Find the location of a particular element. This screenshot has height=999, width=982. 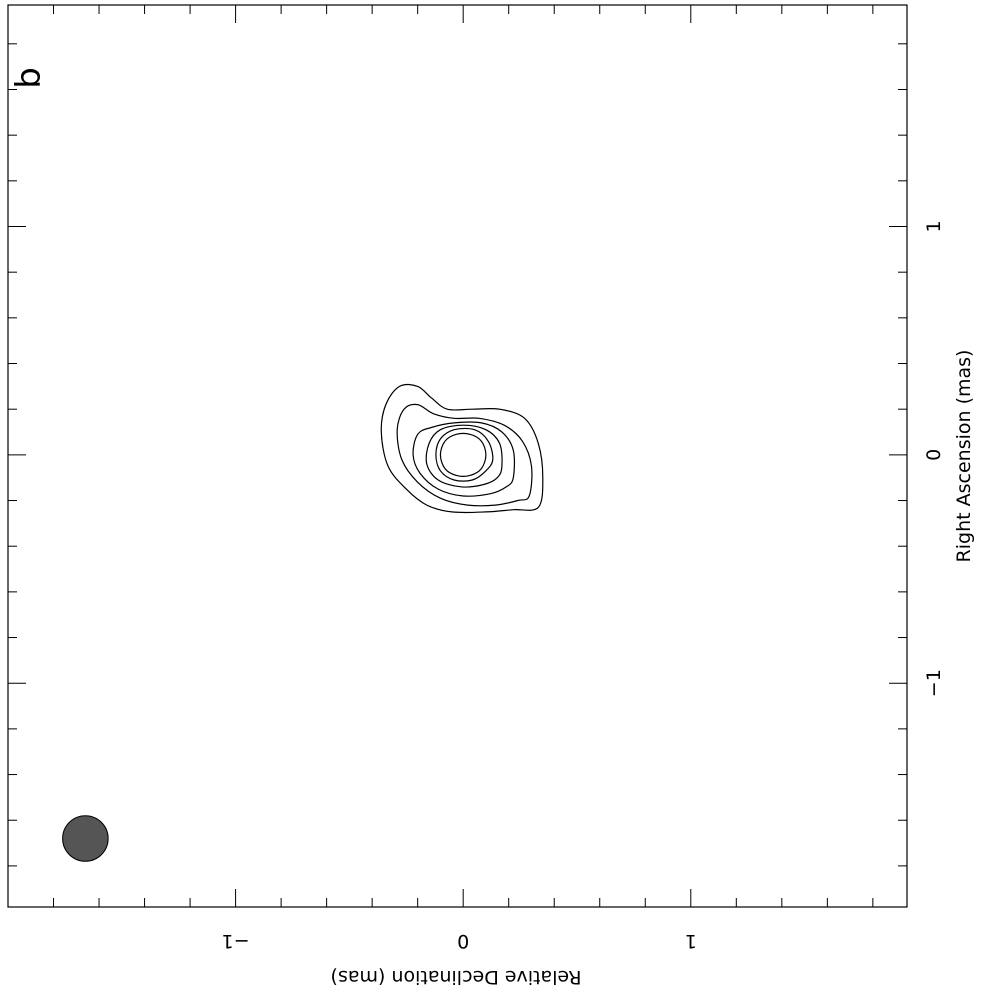

panel-label: b is located at coordinates (29, 78).